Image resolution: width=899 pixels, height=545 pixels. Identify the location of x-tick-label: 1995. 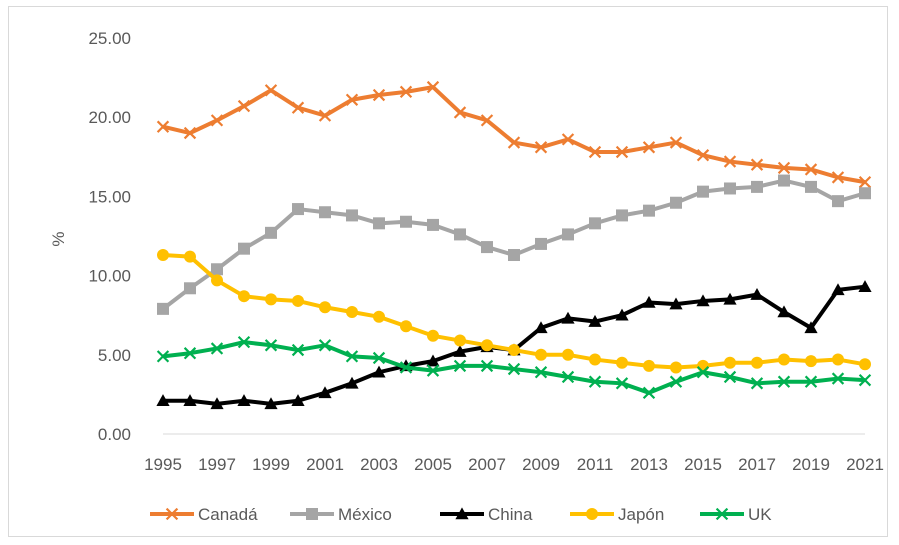
(163, 464).